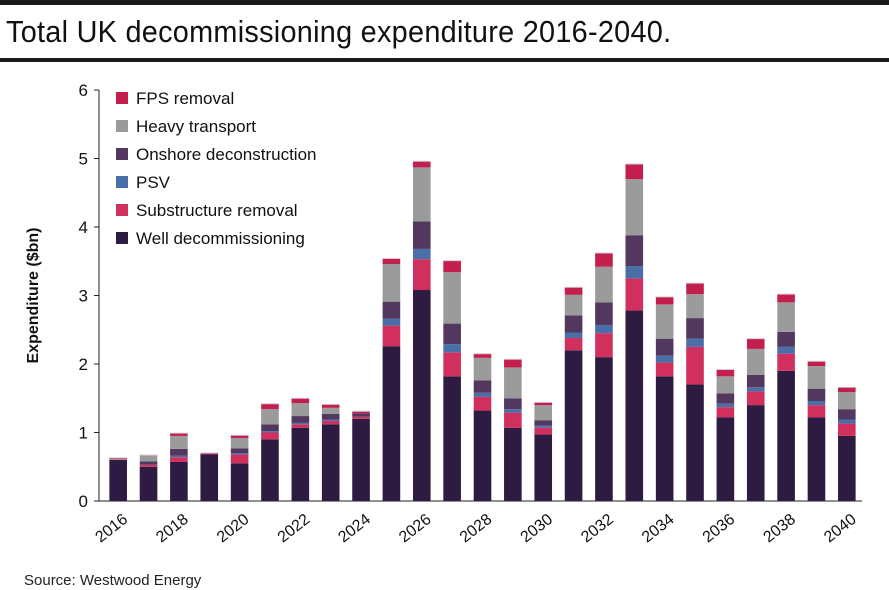  What do you see at coordinates (391, 322) in the screenshot?
I see `bar-2025-psv` at bounding box center [391, 322].